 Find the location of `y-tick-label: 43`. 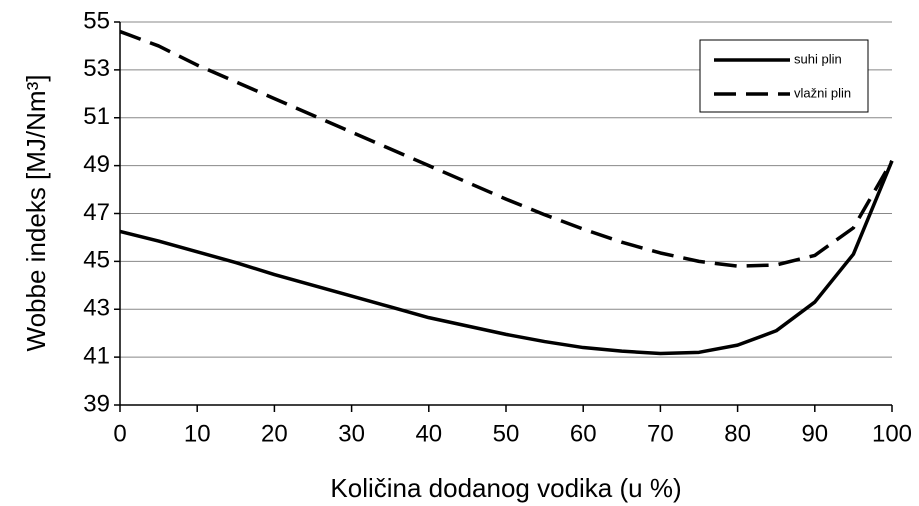

y-tick-label: 43 is located at coordinates (96, 308).